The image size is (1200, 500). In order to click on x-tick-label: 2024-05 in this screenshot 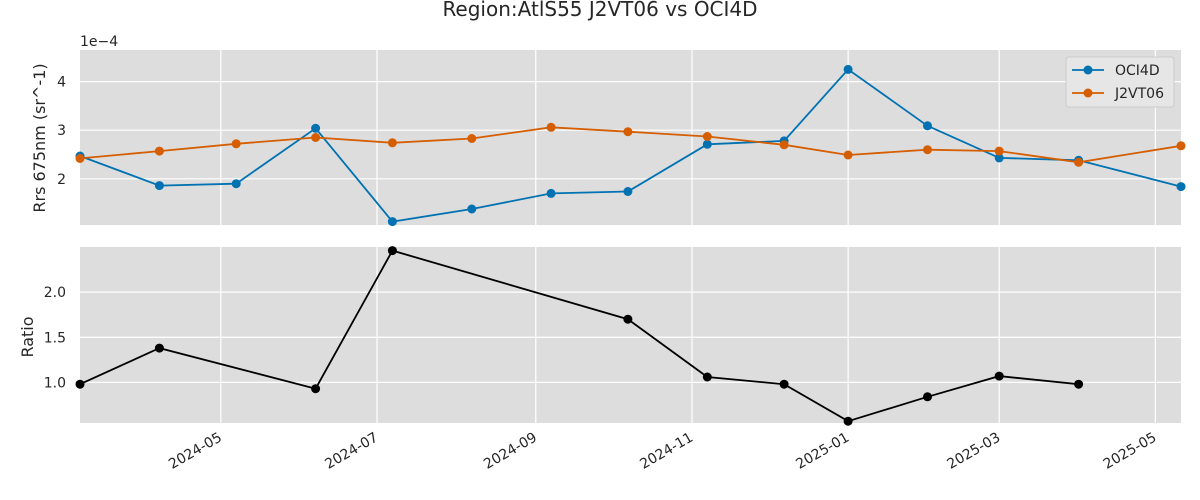, I will do `click(195, 451)`.